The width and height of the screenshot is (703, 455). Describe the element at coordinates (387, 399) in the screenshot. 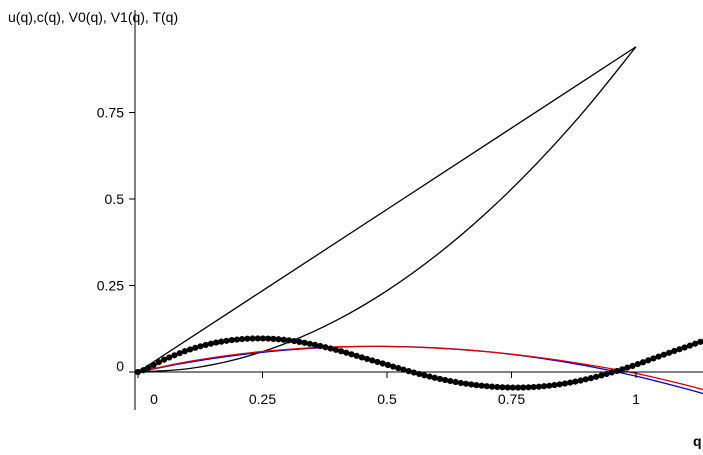

I see `x-tick-label: 0.5` at that location.